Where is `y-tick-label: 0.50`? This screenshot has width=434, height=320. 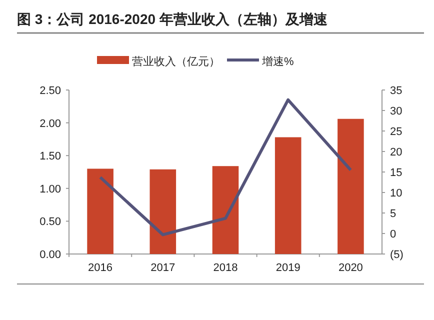 y-tick-label: 0.50 is located at coordinates (50, 222).